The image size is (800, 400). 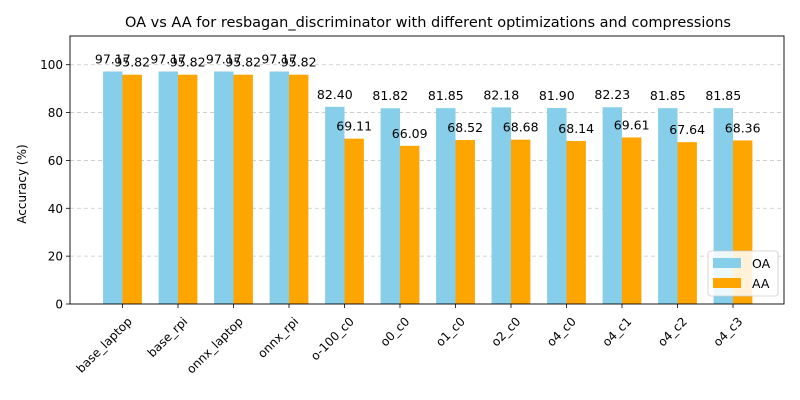 What do you see at coordinates (727, 283) in the screenshot?
I see `legend-swatch-aa` at bounding box center [727, 283].